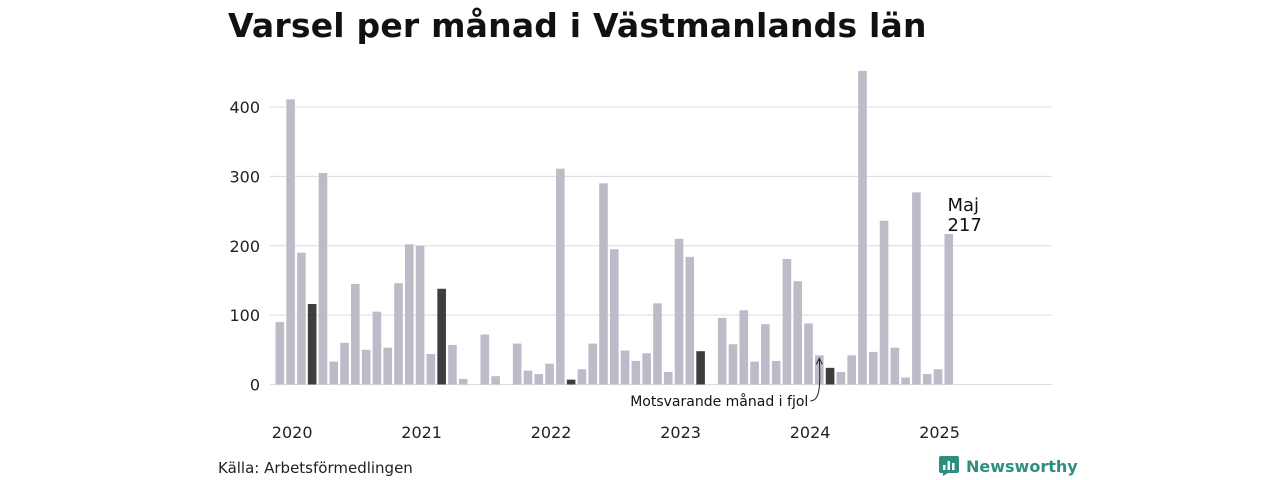  I want to click on y-tick-label: 100, so click(244, 315).